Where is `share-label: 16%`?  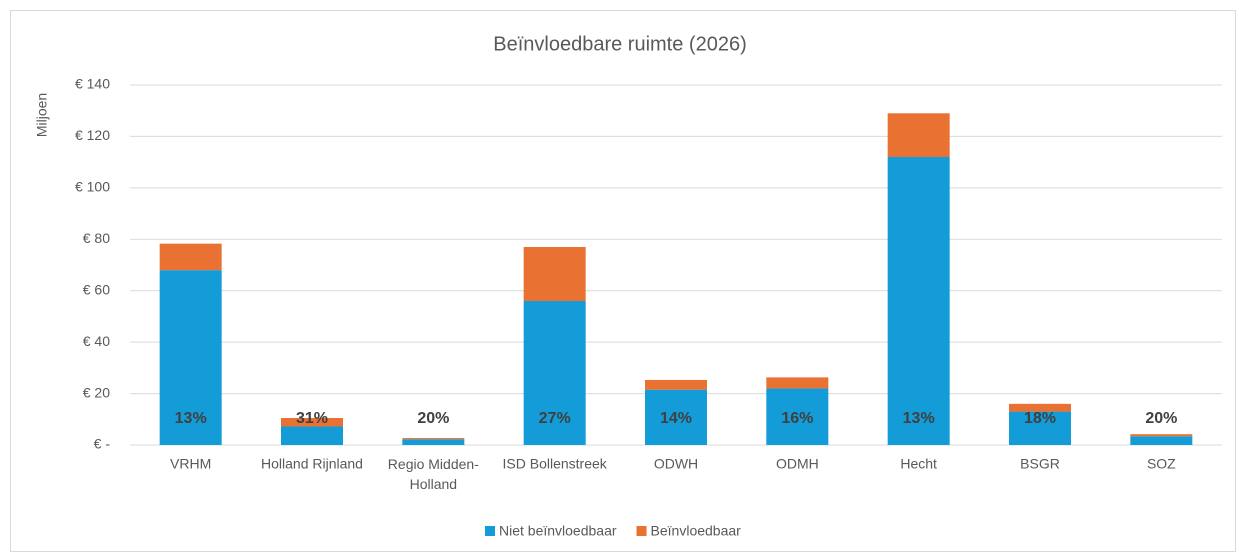
share-label: 16% is located at coordinates (797, 418).